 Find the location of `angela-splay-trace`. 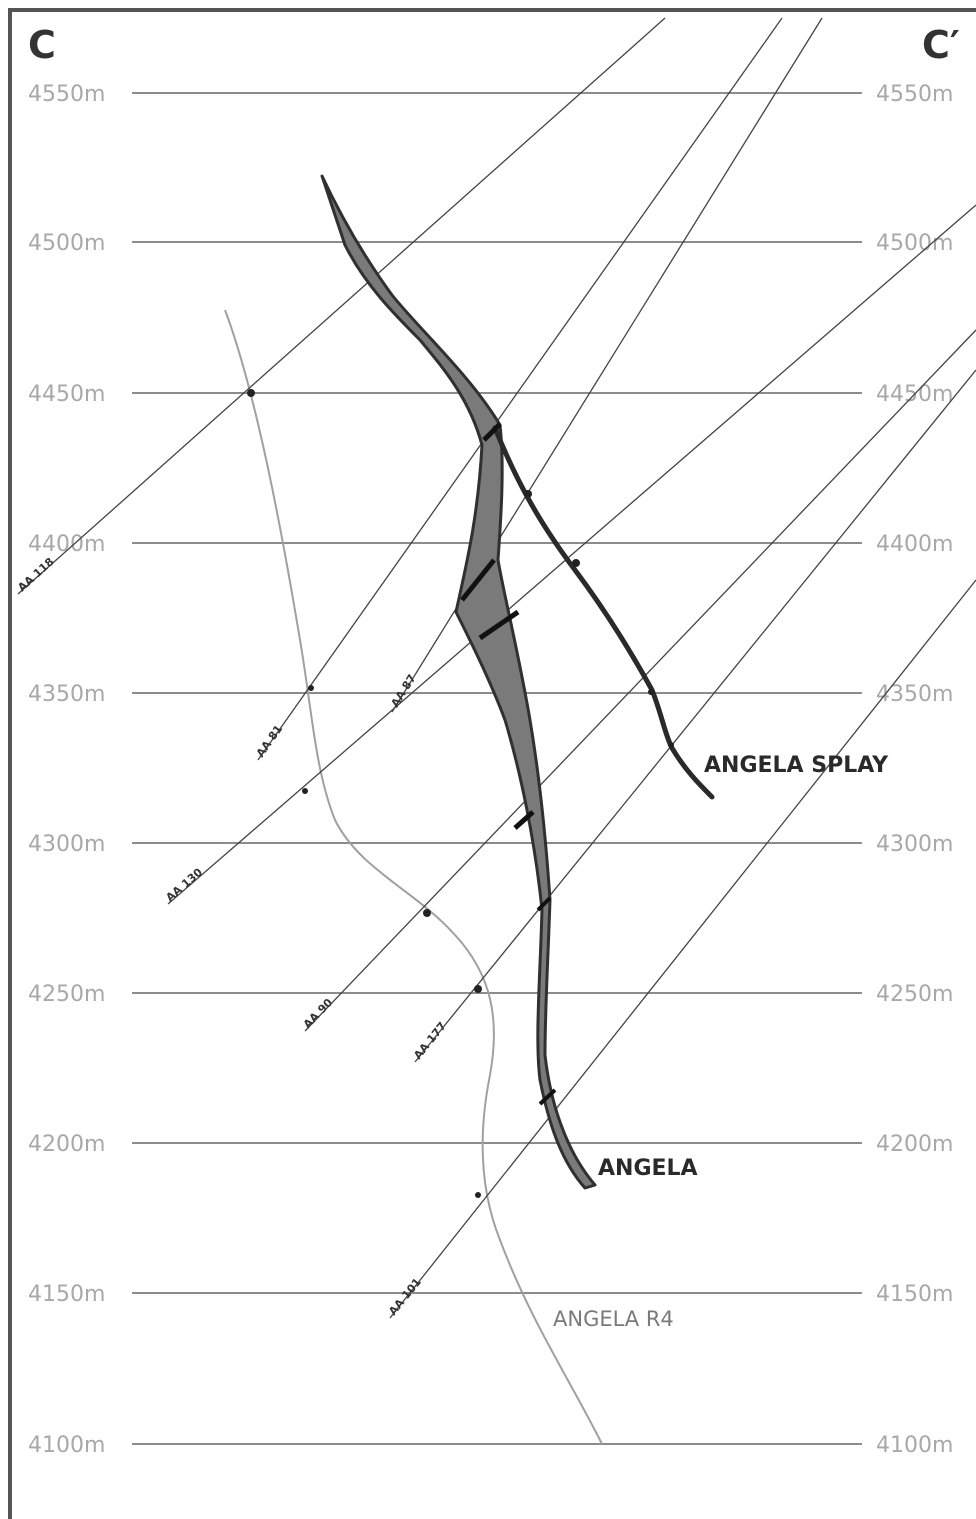

angela-splay-trace is located at coordinates (603, 612).